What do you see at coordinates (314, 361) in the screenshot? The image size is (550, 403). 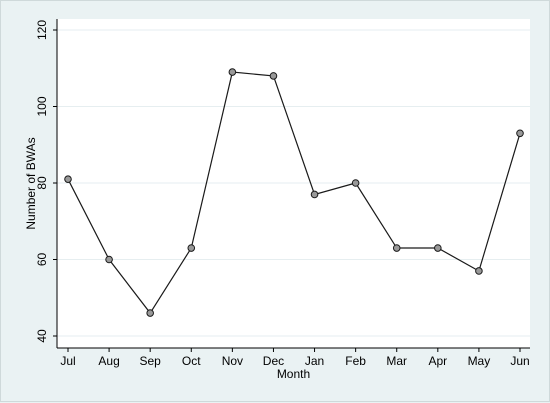 I see `x-tick-label: Jan` at bounding box center [314, 361].